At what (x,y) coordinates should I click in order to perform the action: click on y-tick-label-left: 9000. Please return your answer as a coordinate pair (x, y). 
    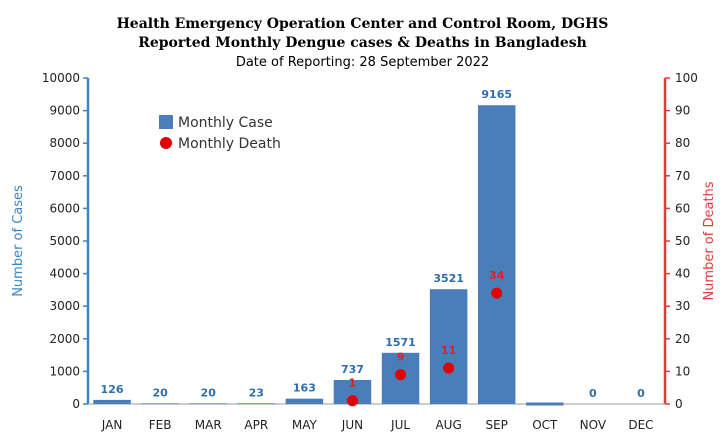
    Looking at the image, I should click on (64, 111).